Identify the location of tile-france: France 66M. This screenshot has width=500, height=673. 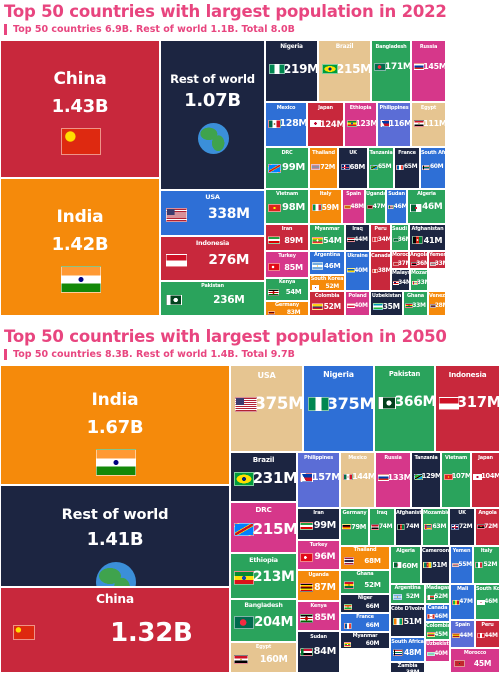
(365, 622).